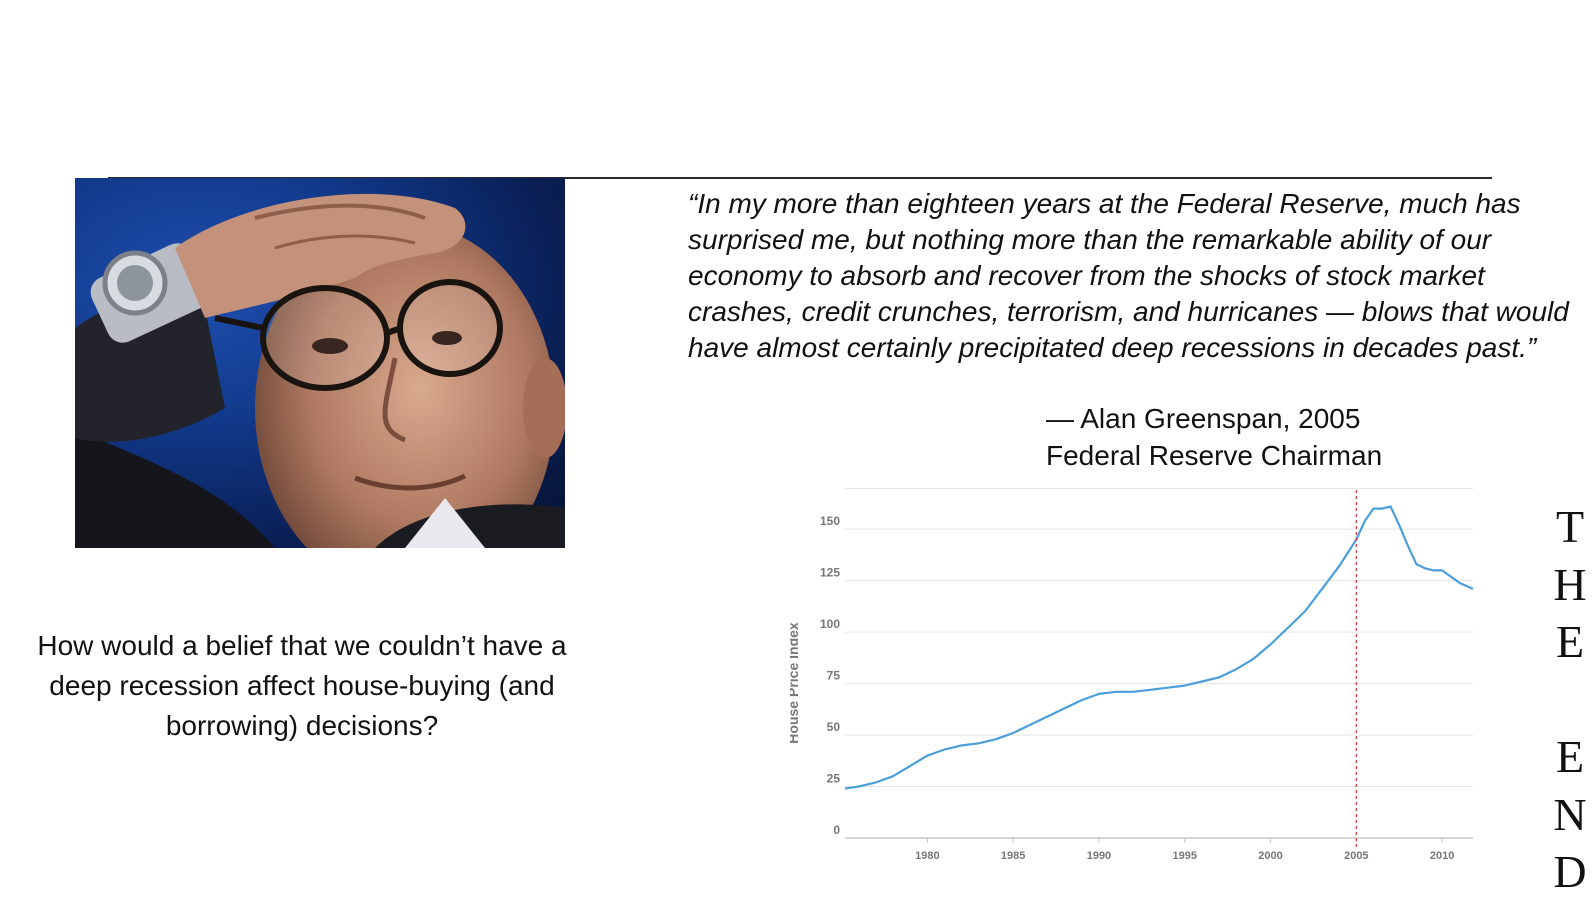 This screenshot has height=905, width=1594. I want to click on the-end-letter: H, so click(1570, 584).